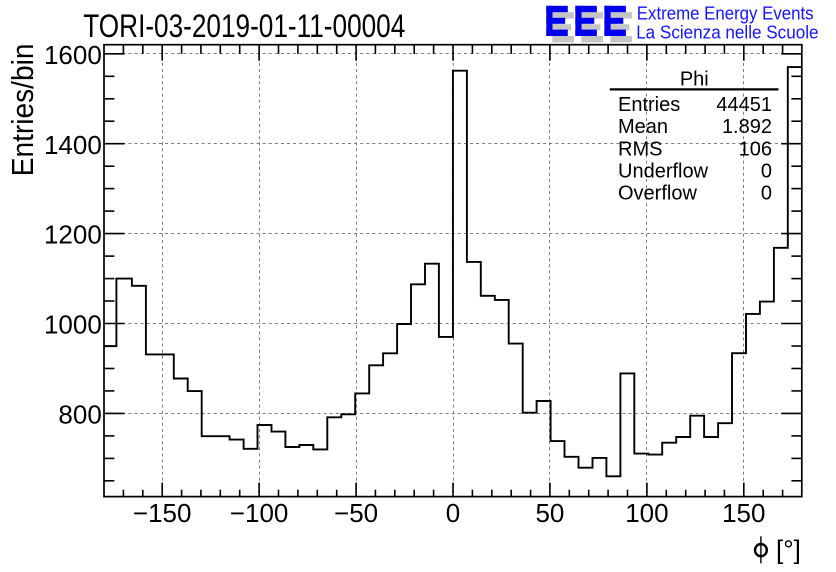 This screenshot has height=572, width=836. What do you see at coordinates (663, 172) in the screenshot?
I see `svg-text: Underflow` at bounding box center [663, 172].